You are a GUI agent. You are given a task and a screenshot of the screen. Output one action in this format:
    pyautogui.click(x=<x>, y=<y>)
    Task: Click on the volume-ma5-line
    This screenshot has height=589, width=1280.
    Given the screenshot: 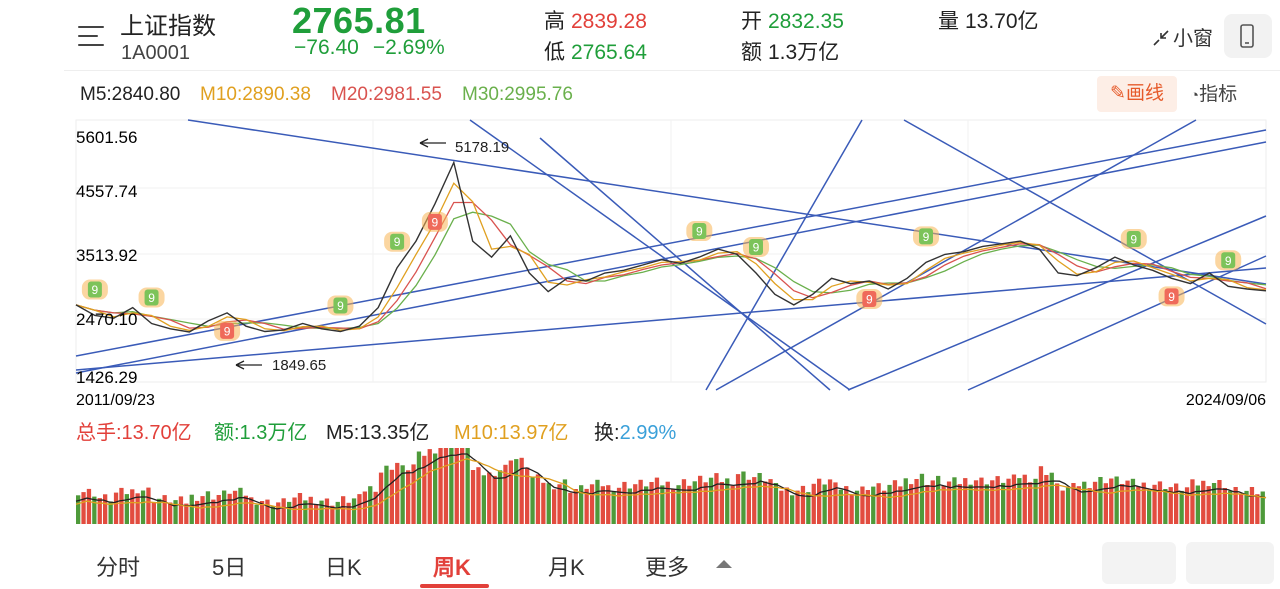 What is the action you would take?
    pyautogui.click(x=671, y=481)
    